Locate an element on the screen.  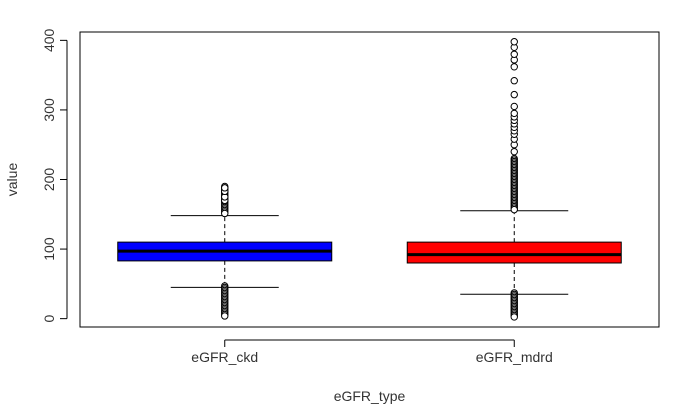
y-tick-label: 100 is located at coordinates (49, 249).